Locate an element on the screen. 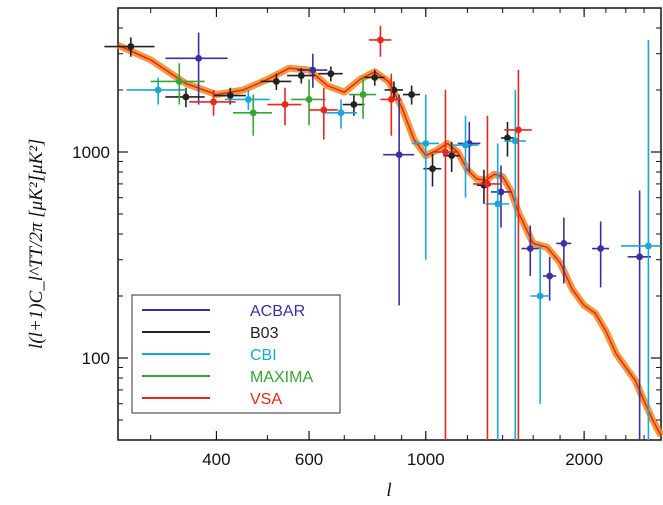 This screenshot has height=505, width=663. legend-label-cbi: CBI is located at coordinates (263, 355).